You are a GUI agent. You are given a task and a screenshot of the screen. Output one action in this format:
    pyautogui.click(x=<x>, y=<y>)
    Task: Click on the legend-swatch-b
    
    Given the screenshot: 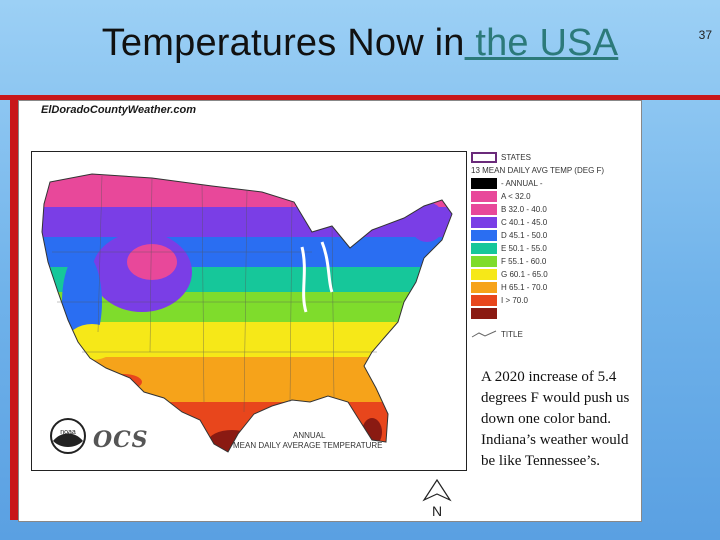 What is the action you would take?
    pyautogui.click(x=484, y=209)
    